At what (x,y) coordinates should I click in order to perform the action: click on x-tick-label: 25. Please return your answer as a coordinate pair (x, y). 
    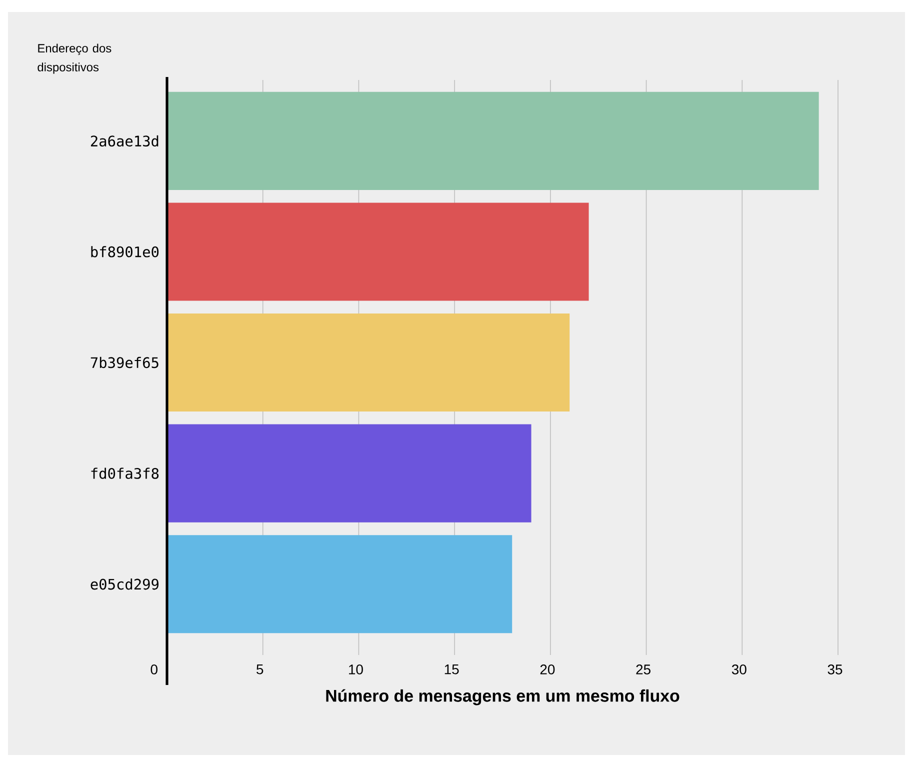
    Looking at the image, I should click on (643, 669).